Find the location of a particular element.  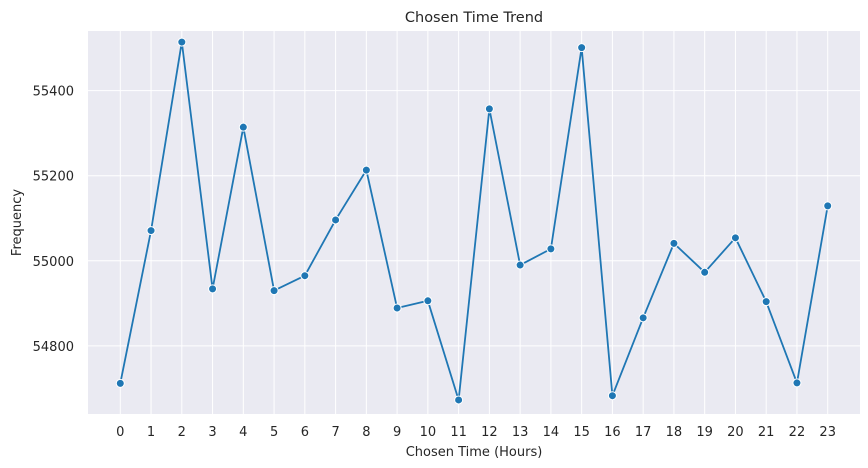

x-tick-label: 23 is located at coordinates (827, 432).